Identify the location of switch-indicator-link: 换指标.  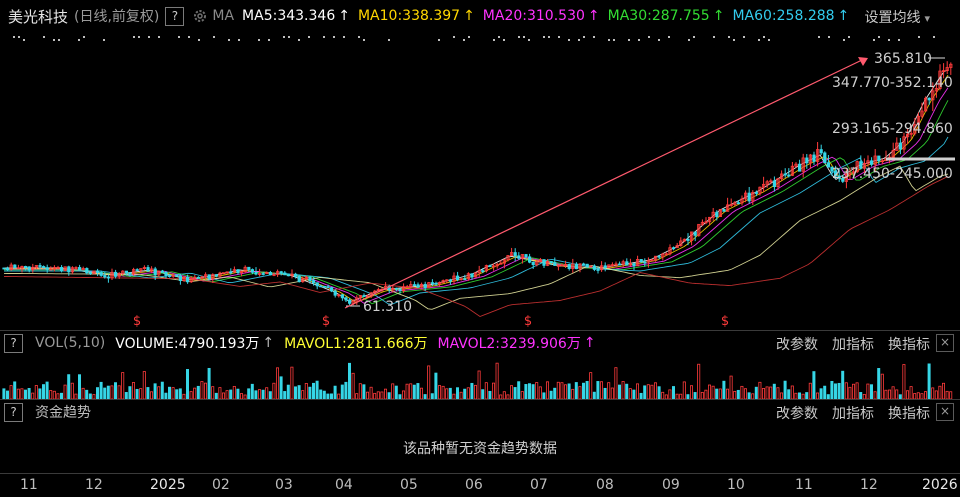
(909, 345).